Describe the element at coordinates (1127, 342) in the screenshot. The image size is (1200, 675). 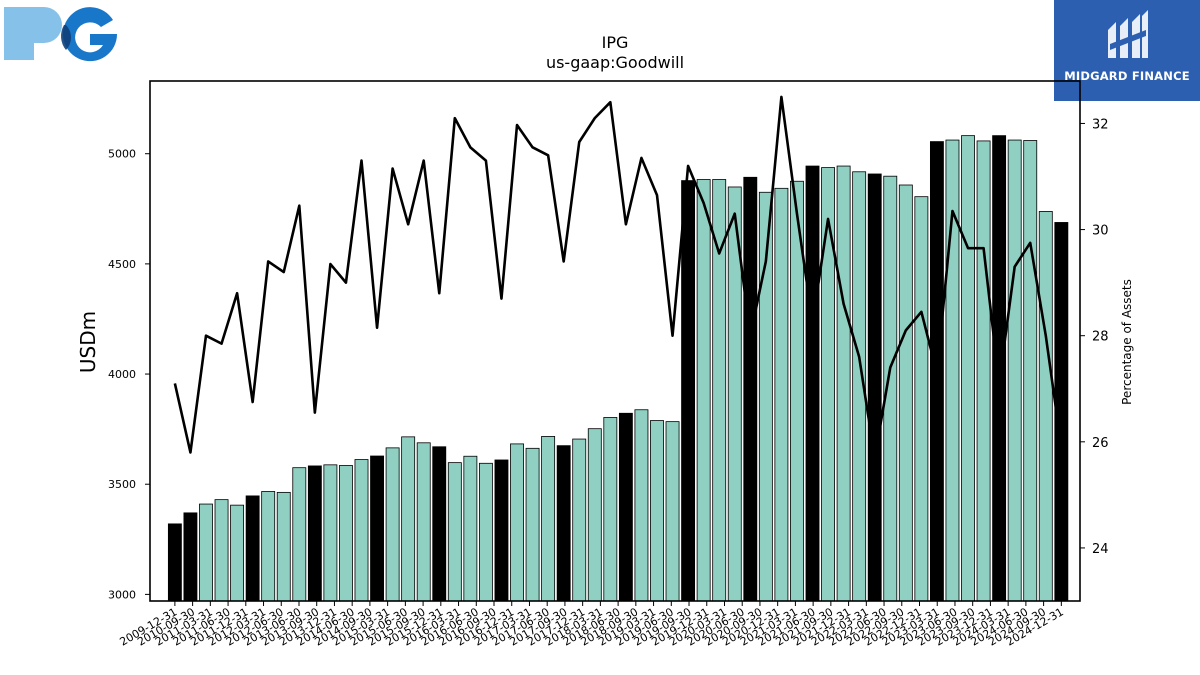
I see `y2-axis-label: Percentage of Assets` at that location.